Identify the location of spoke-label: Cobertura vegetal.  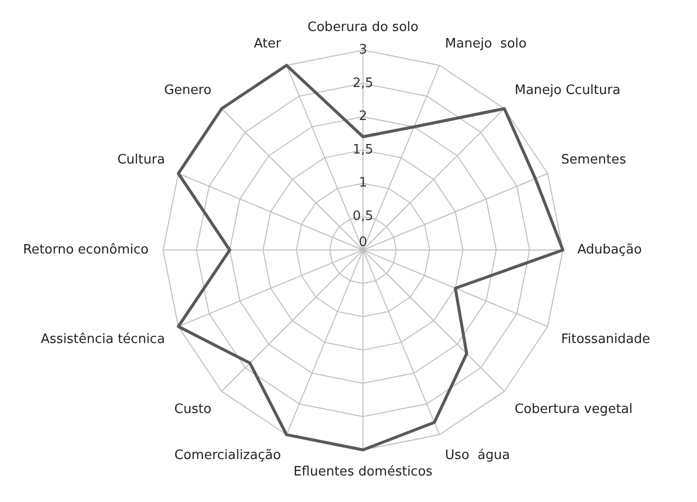
(573, 409).